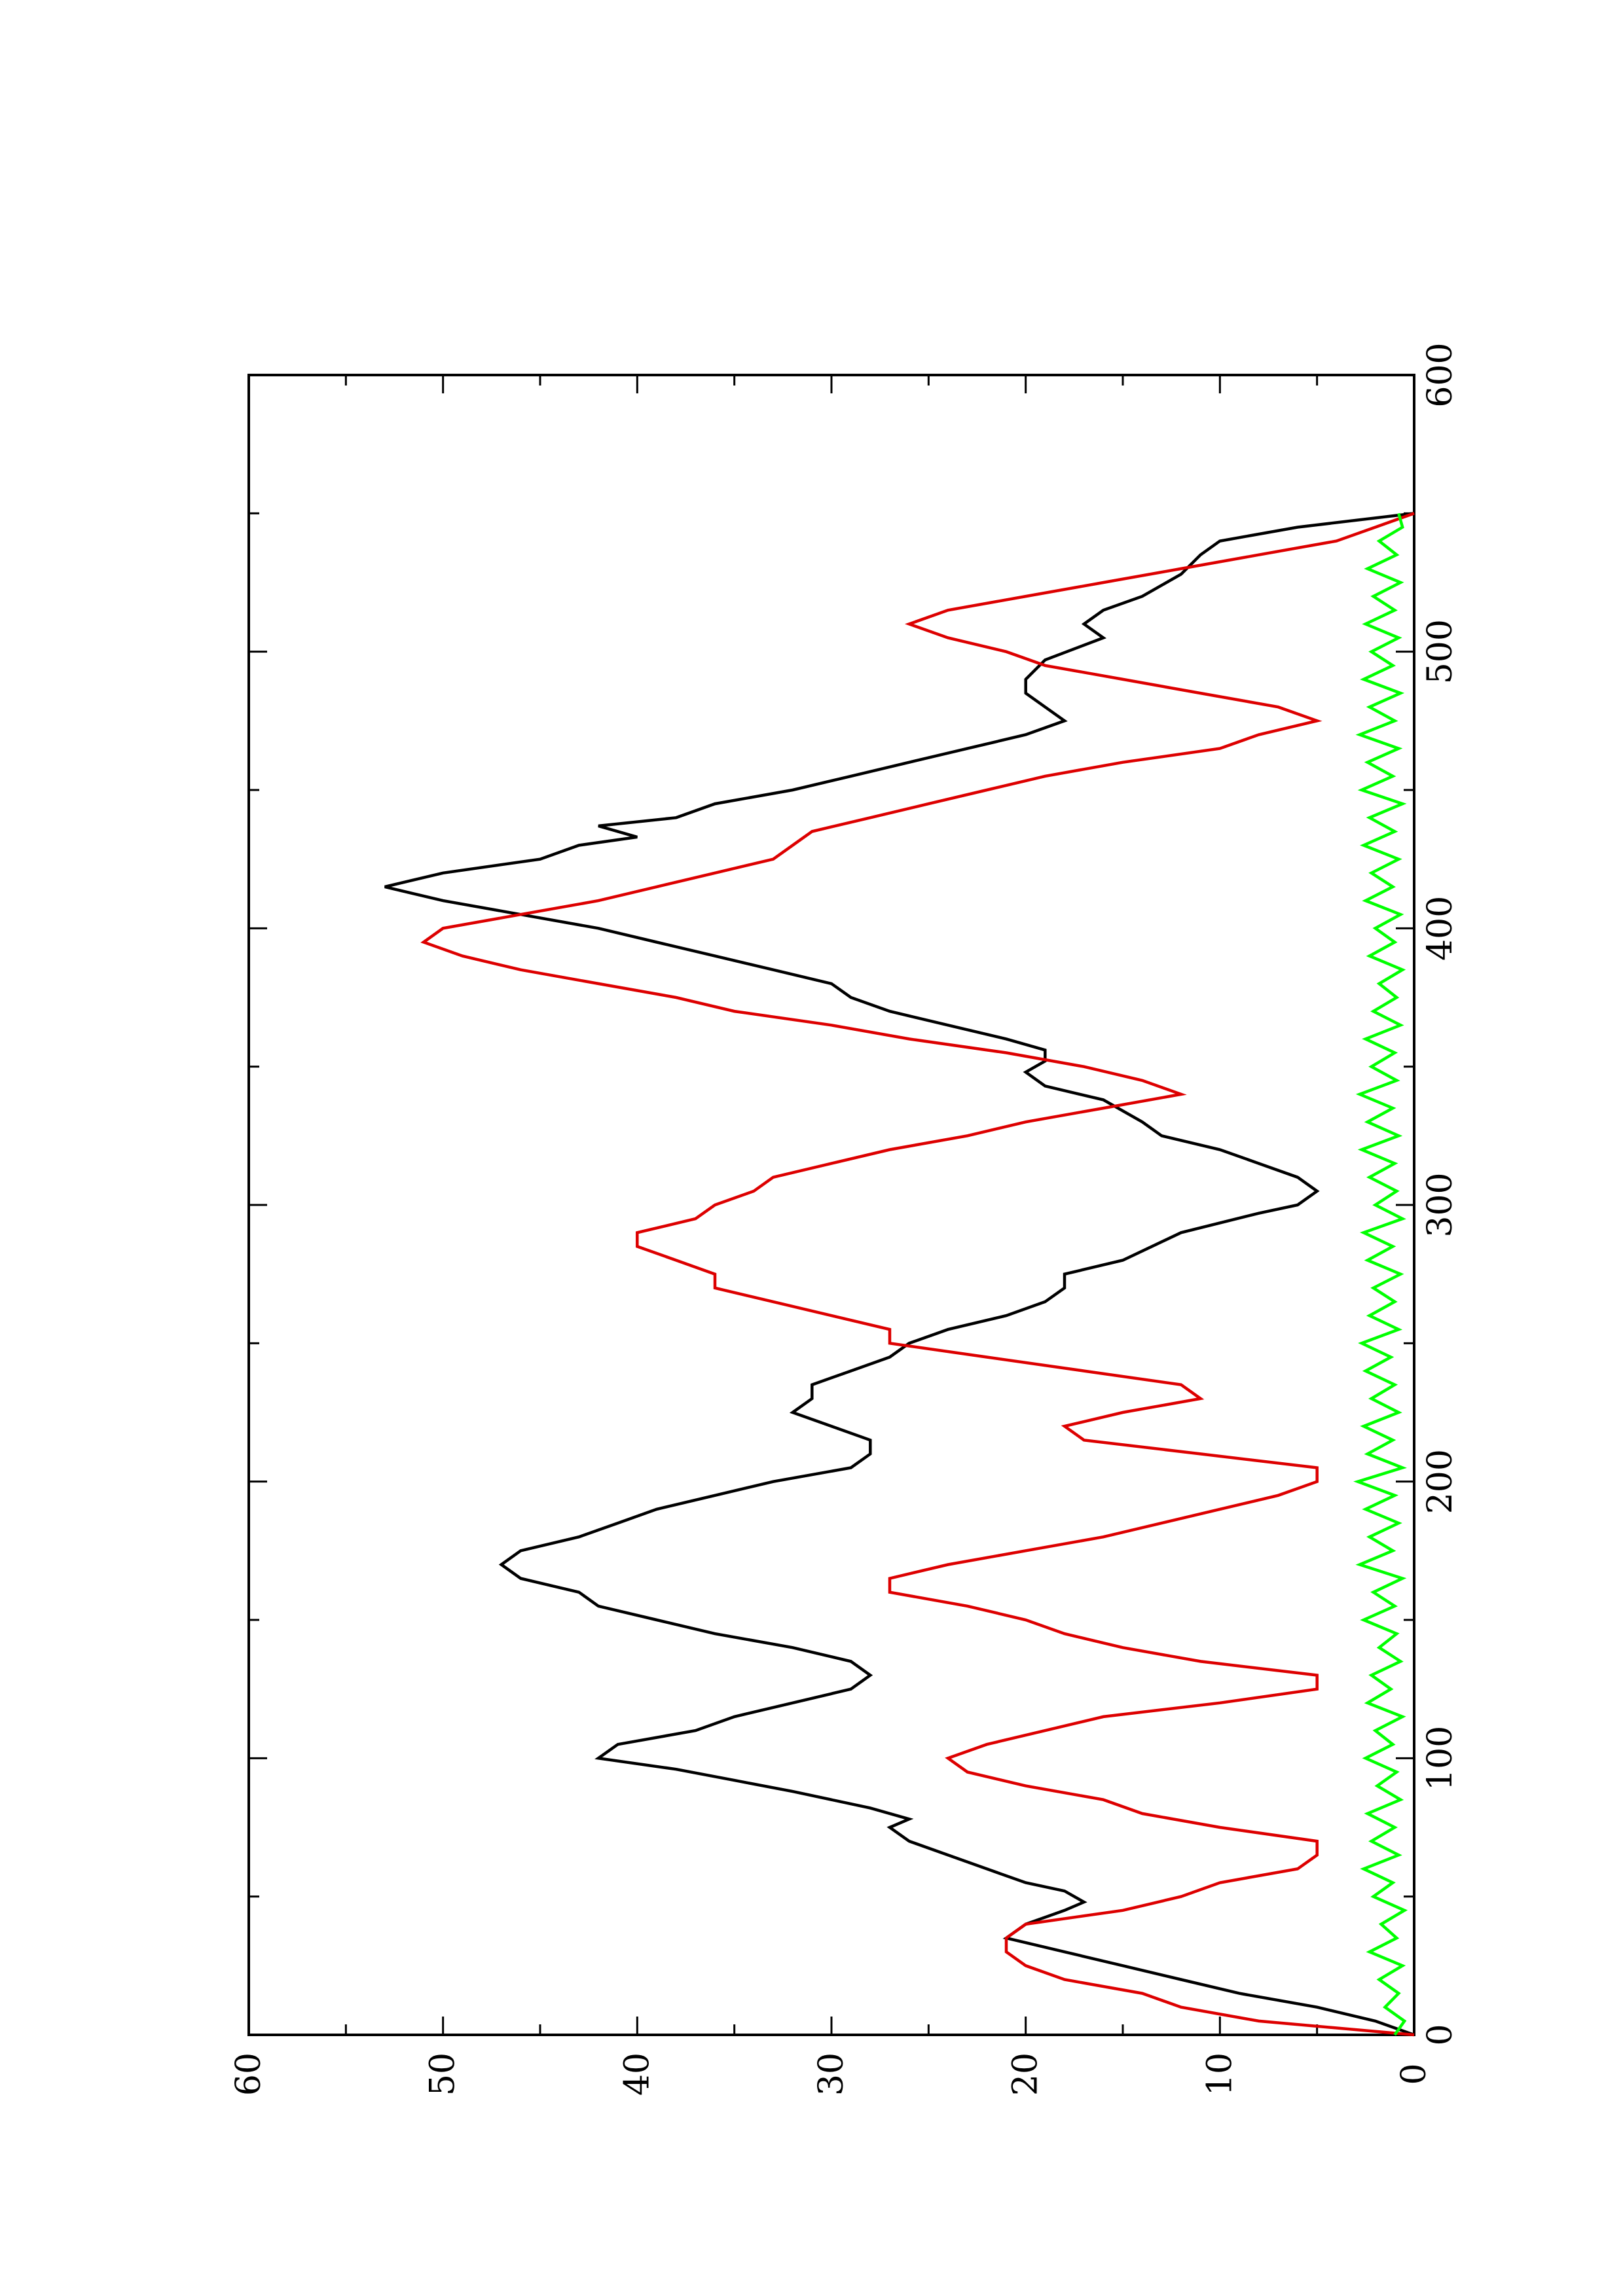  Describe the element at coordinates (1440, 1759) in the screenshot. I see `x-tick-label: 100` at that location.